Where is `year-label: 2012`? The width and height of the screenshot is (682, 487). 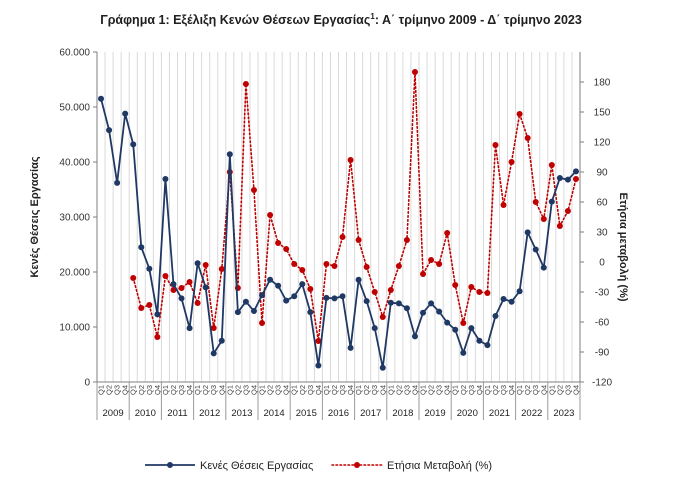 year-label: 2012 is located at coordinates (209, 413).